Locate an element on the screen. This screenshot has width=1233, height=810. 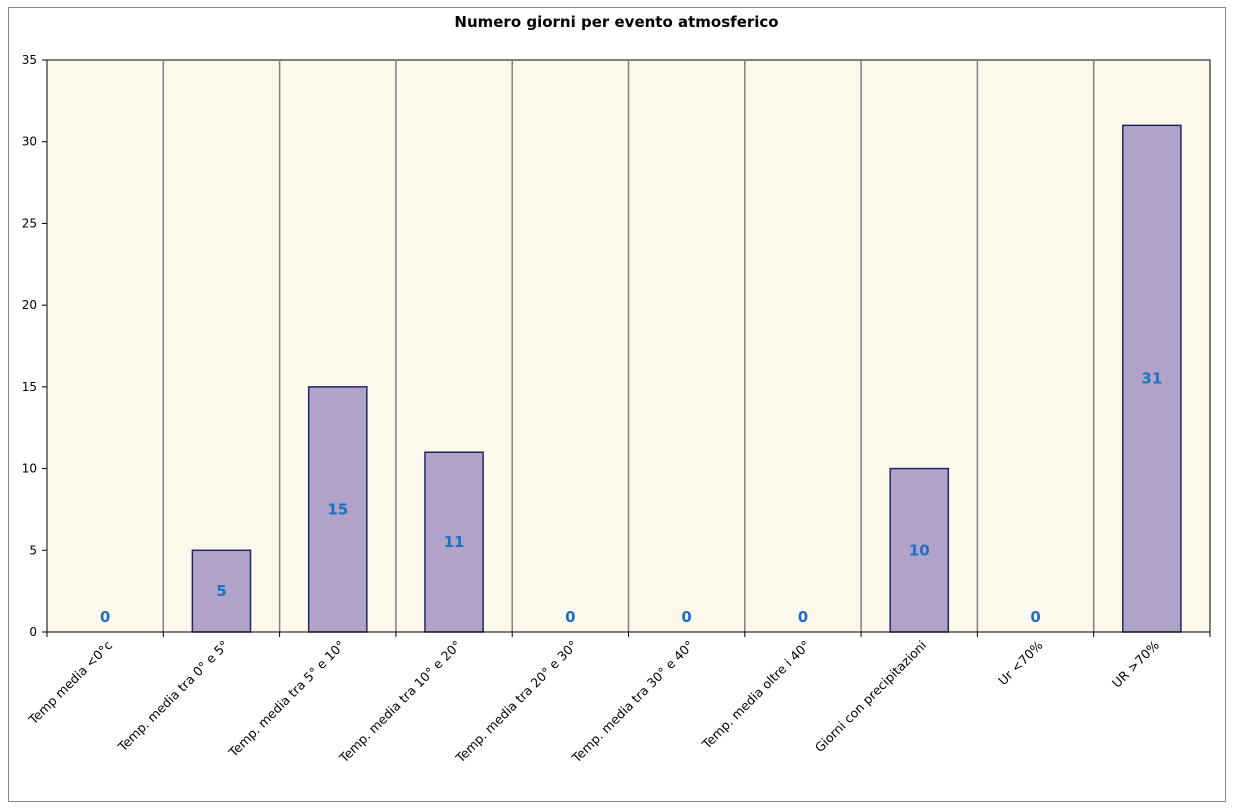
x-category-label: UR >70% is located at coordinates (1135, 663).